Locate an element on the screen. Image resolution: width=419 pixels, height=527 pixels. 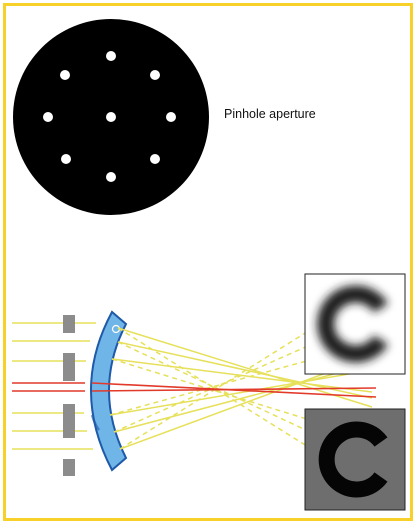
sharp-c-optotype is located at coordinates (355, 459).